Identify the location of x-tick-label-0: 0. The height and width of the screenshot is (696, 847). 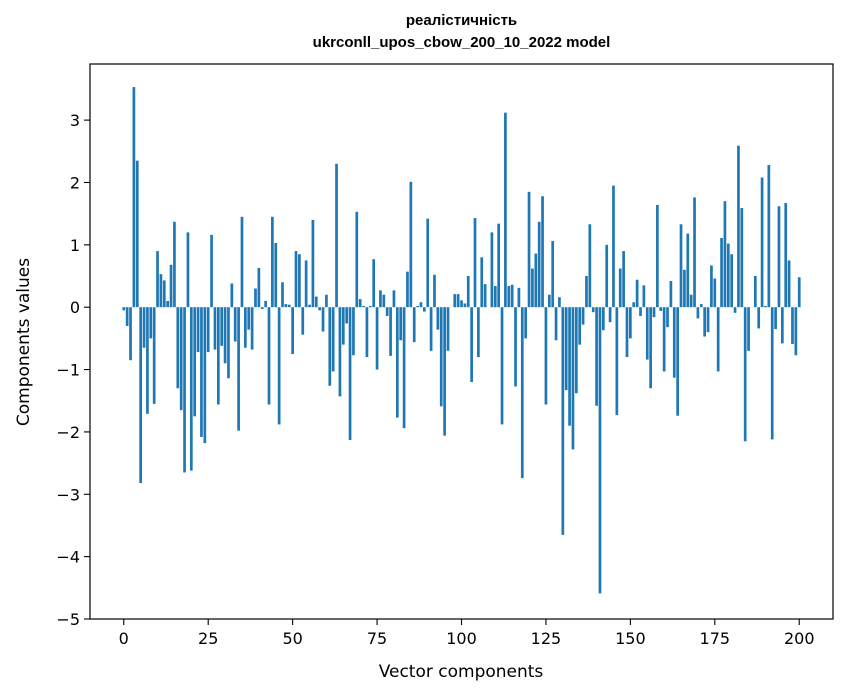
(124, 638).